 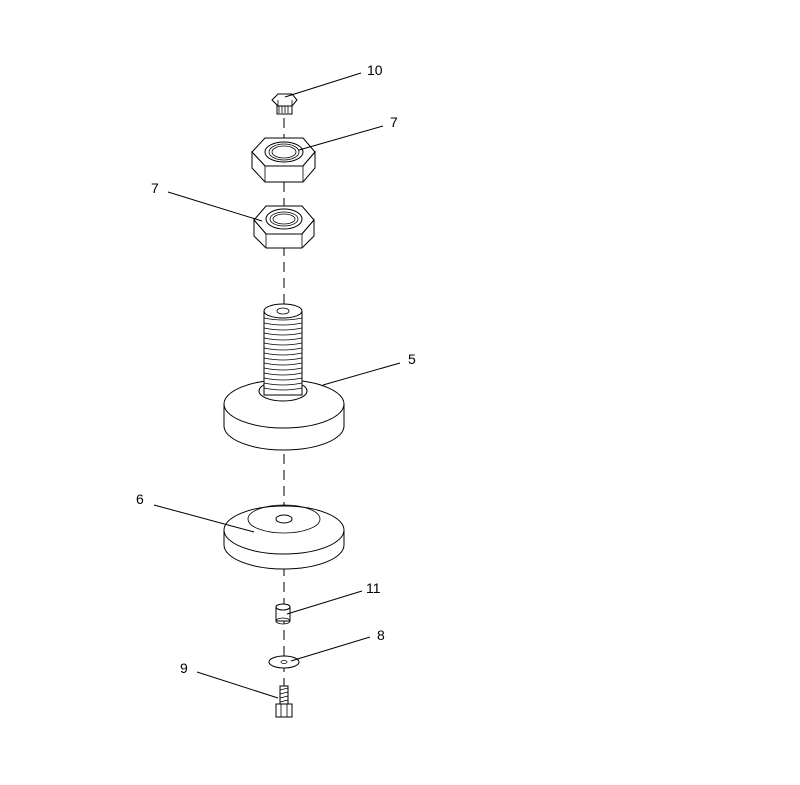 What do you see at coordinates (381, 635) in the screenshot?
I see `callout-8: 8` at bounding box center [381, 635].